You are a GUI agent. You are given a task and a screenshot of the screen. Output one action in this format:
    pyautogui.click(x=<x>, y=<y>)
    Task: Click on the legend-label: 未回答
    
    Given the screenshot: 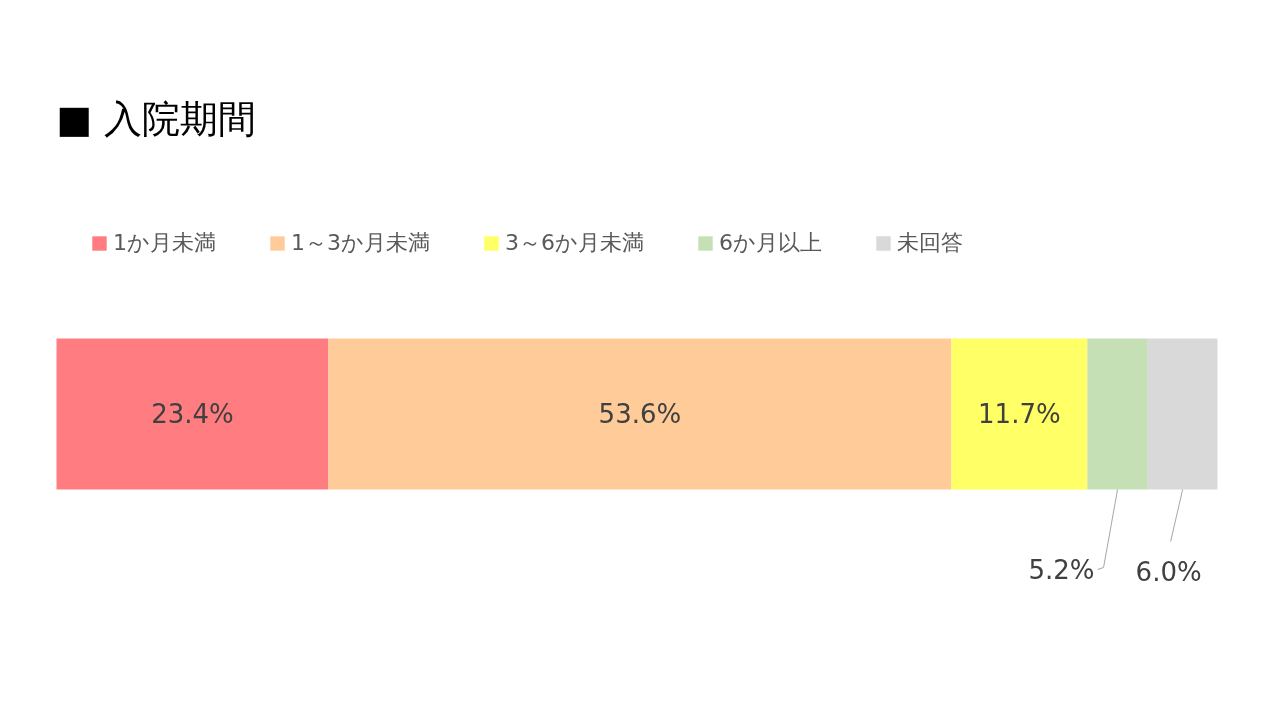 What is the action you would take?
    pyautogui.click(x=930, y=243)
    